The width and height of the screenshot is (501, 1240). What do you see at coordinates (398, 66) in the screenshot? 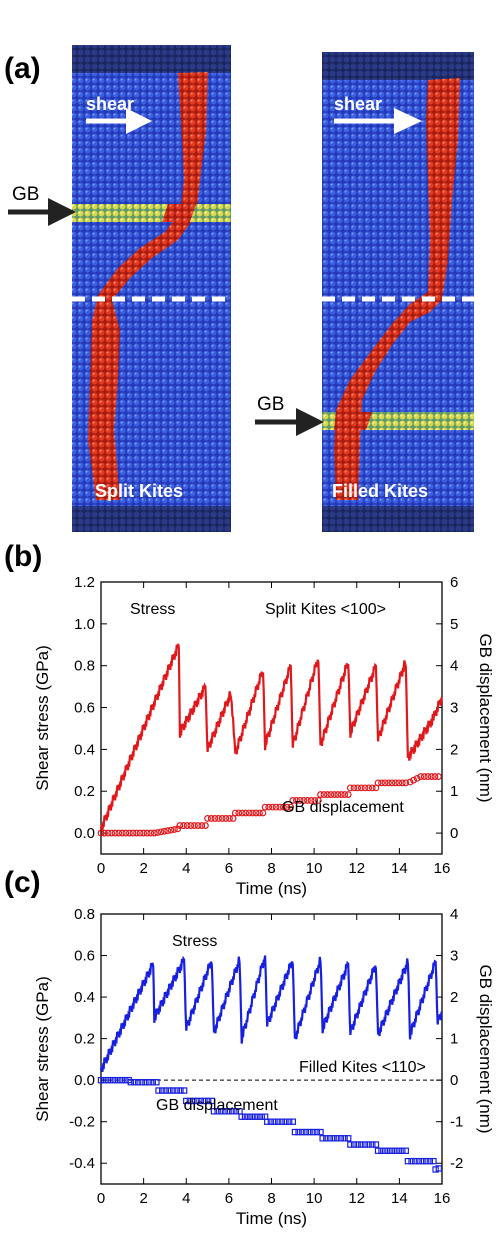
I see `fixed-layer-top` at bounding box center [398, 66].